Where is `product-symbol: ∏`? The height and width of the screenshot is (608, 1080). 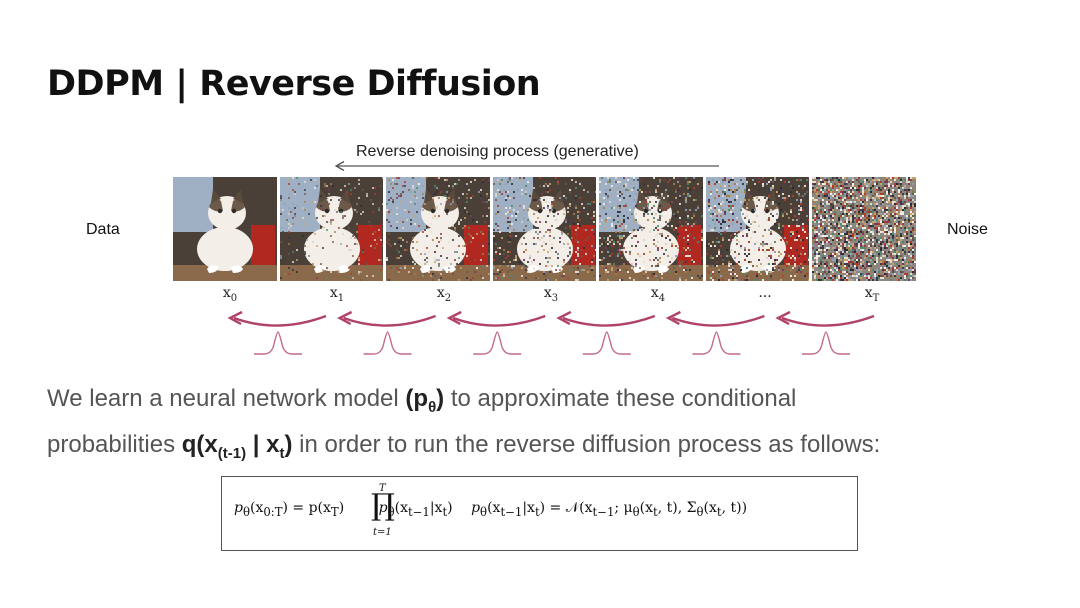 product-symbol: ∏ is located at coordinates (383, 505).